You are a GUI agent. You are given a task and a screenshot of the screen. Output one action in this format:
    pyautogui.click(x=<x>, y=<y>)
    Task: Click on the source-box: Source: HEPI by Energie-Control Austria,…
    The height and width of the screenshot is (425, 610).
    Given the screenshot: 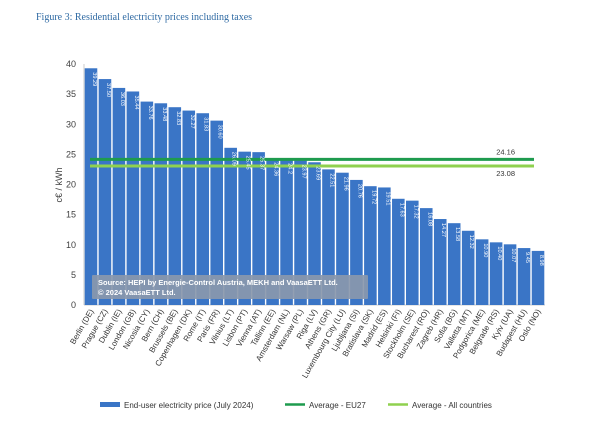 What is the action you would take?
    pyautogui.click(x=230, y=287)
    